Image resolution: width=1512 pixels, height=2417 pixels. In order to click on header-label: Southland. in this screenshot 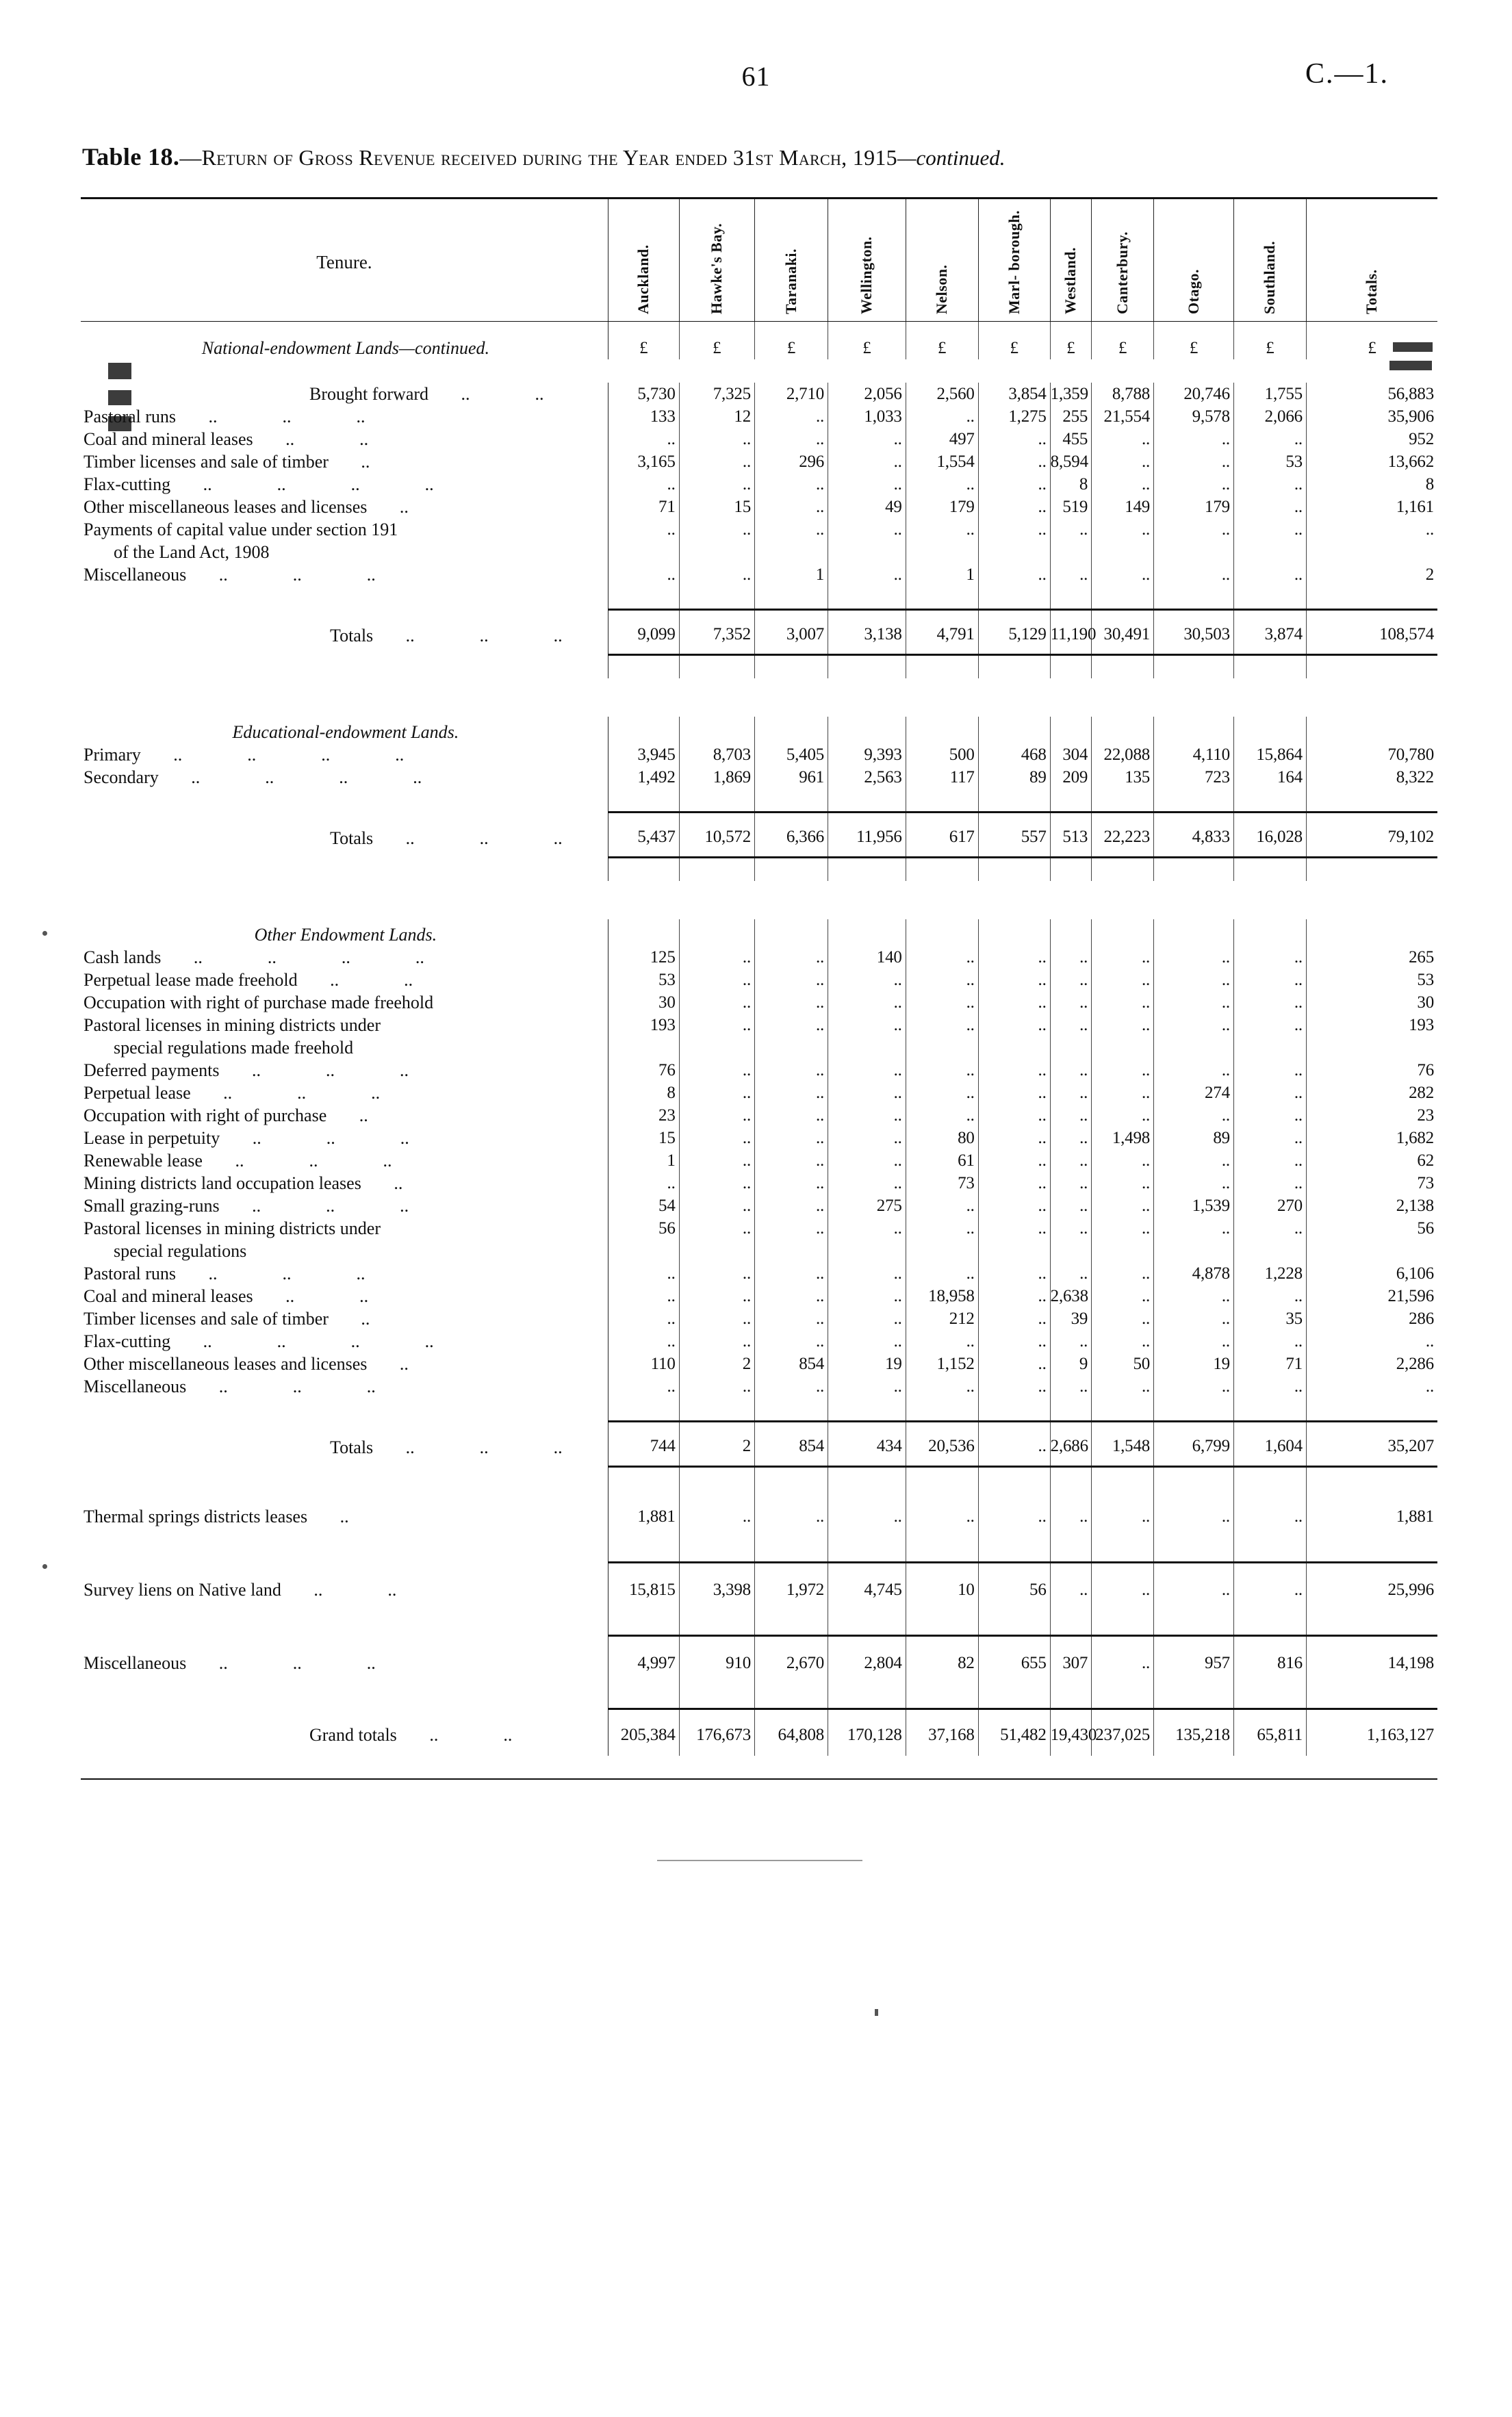, I will do `click(1270, 277)`.